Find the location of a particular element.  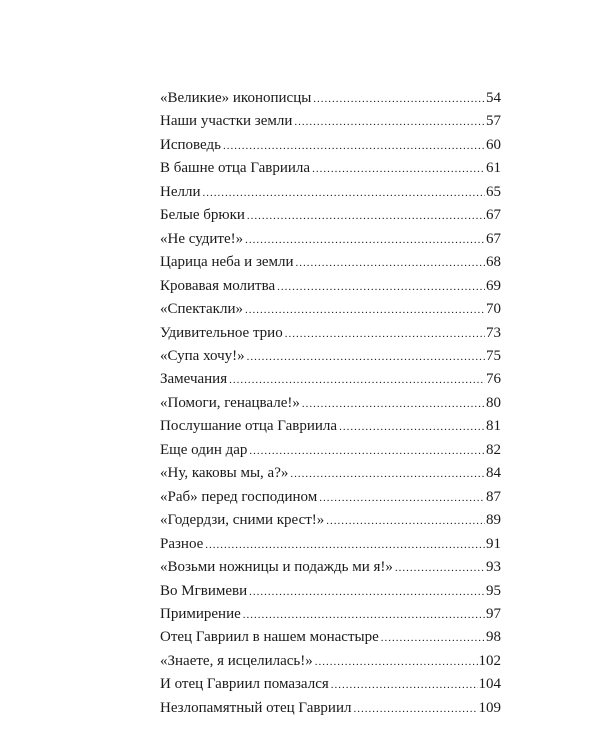

toc-entry-page: 57 is located at coordinates (493, 121).